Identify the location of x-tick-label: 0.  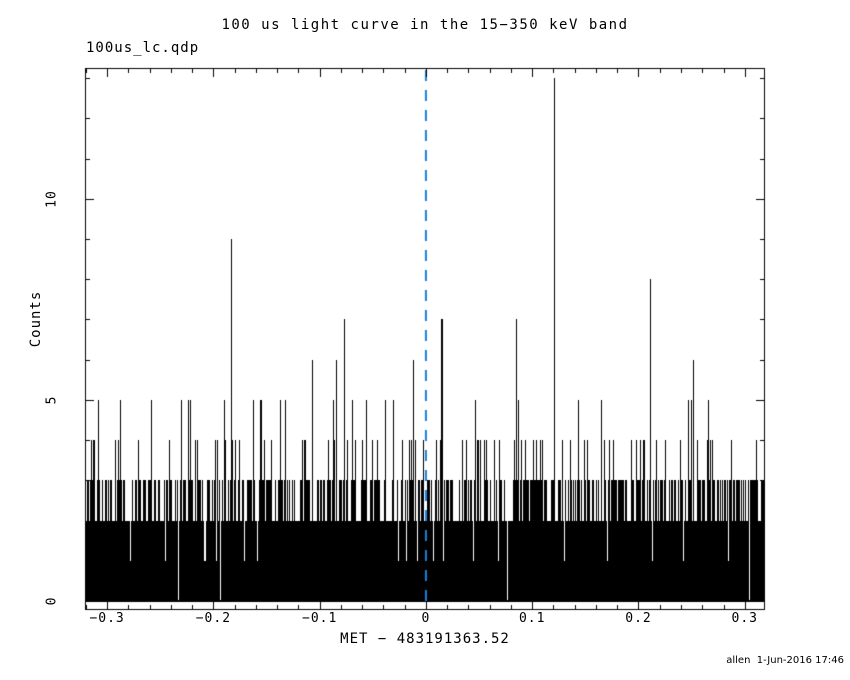
(426, 618).